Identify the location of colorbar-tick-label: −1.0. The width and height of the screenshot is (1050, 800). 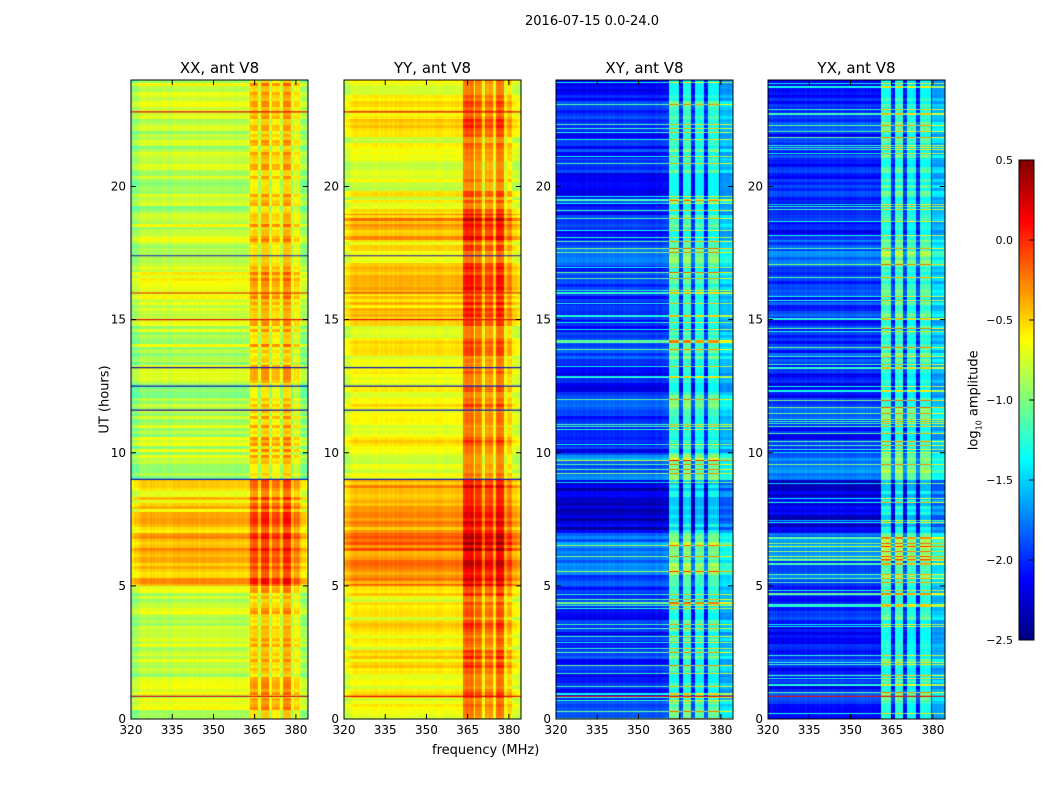
(999, 400).